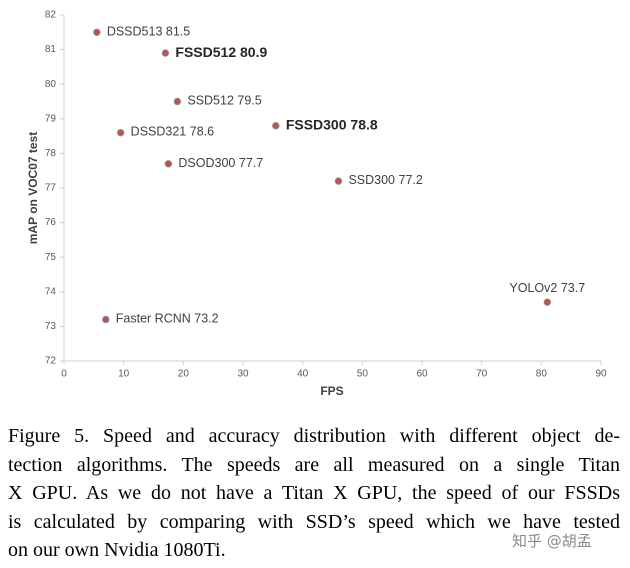 The width and height of the screenshot is (630, 568). I want to click on x-tick-label: 50, so click(363, 374).